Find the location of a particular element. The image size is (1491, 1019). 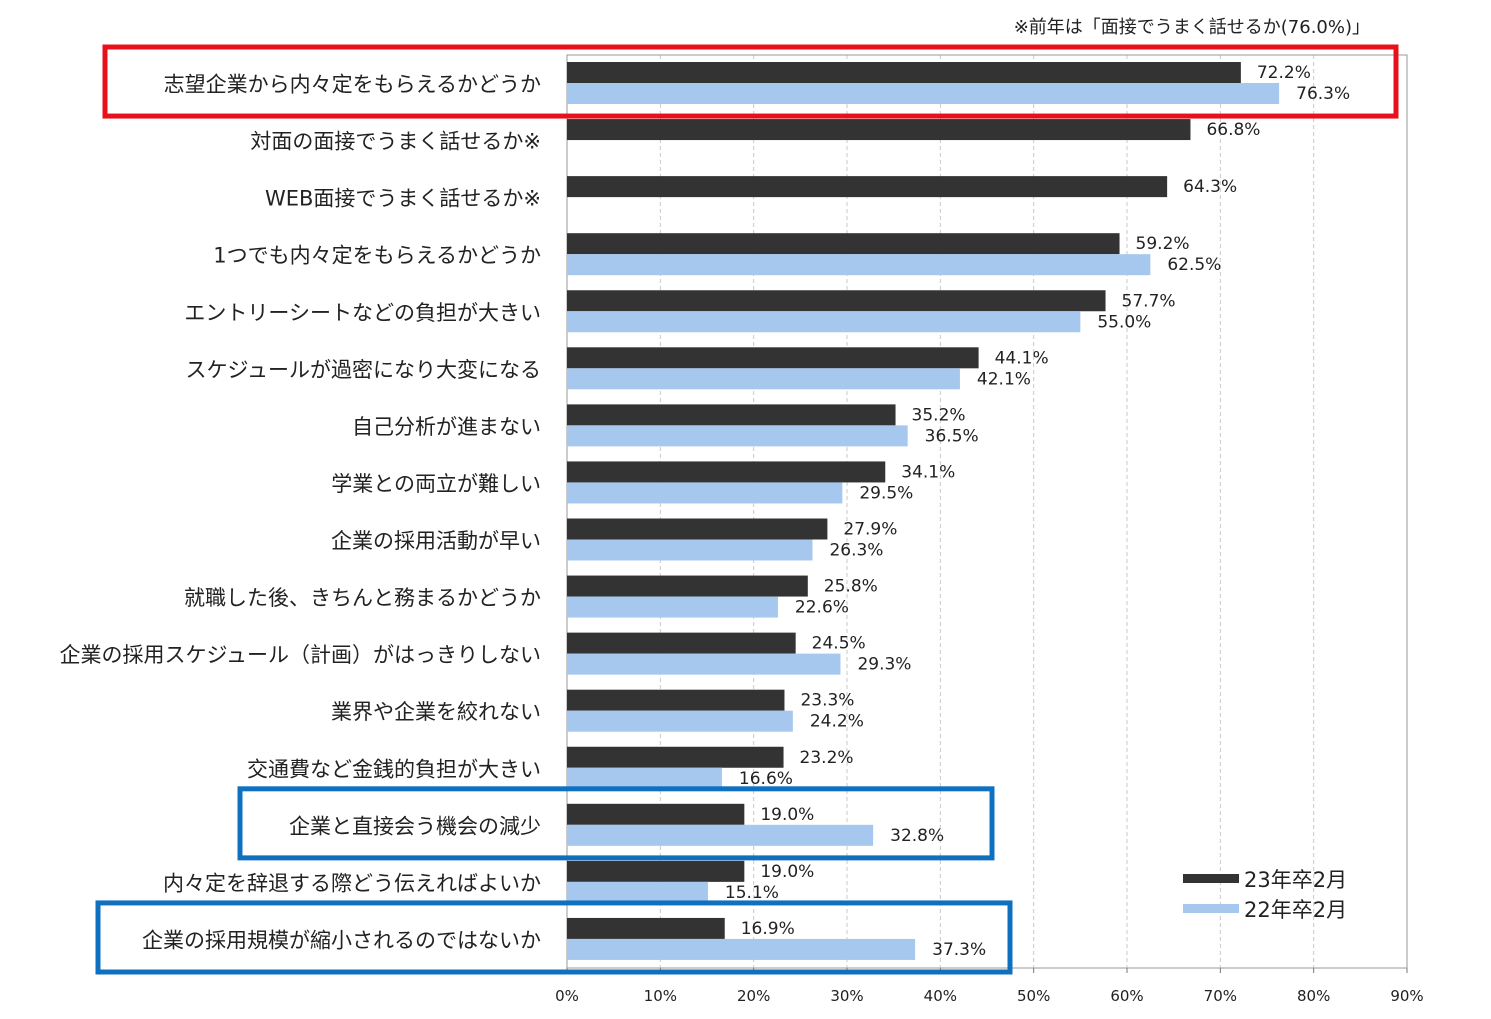

value-label: 27.9% is located at coordinates (870, 530).